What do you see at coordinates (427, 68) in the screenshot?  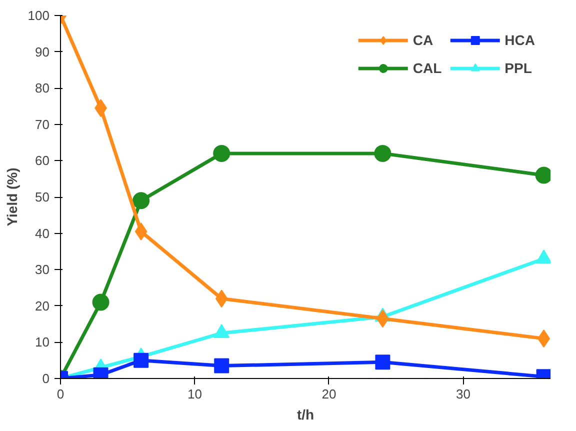 I see `legend-label: CAL` at bounding box center [427, 68].